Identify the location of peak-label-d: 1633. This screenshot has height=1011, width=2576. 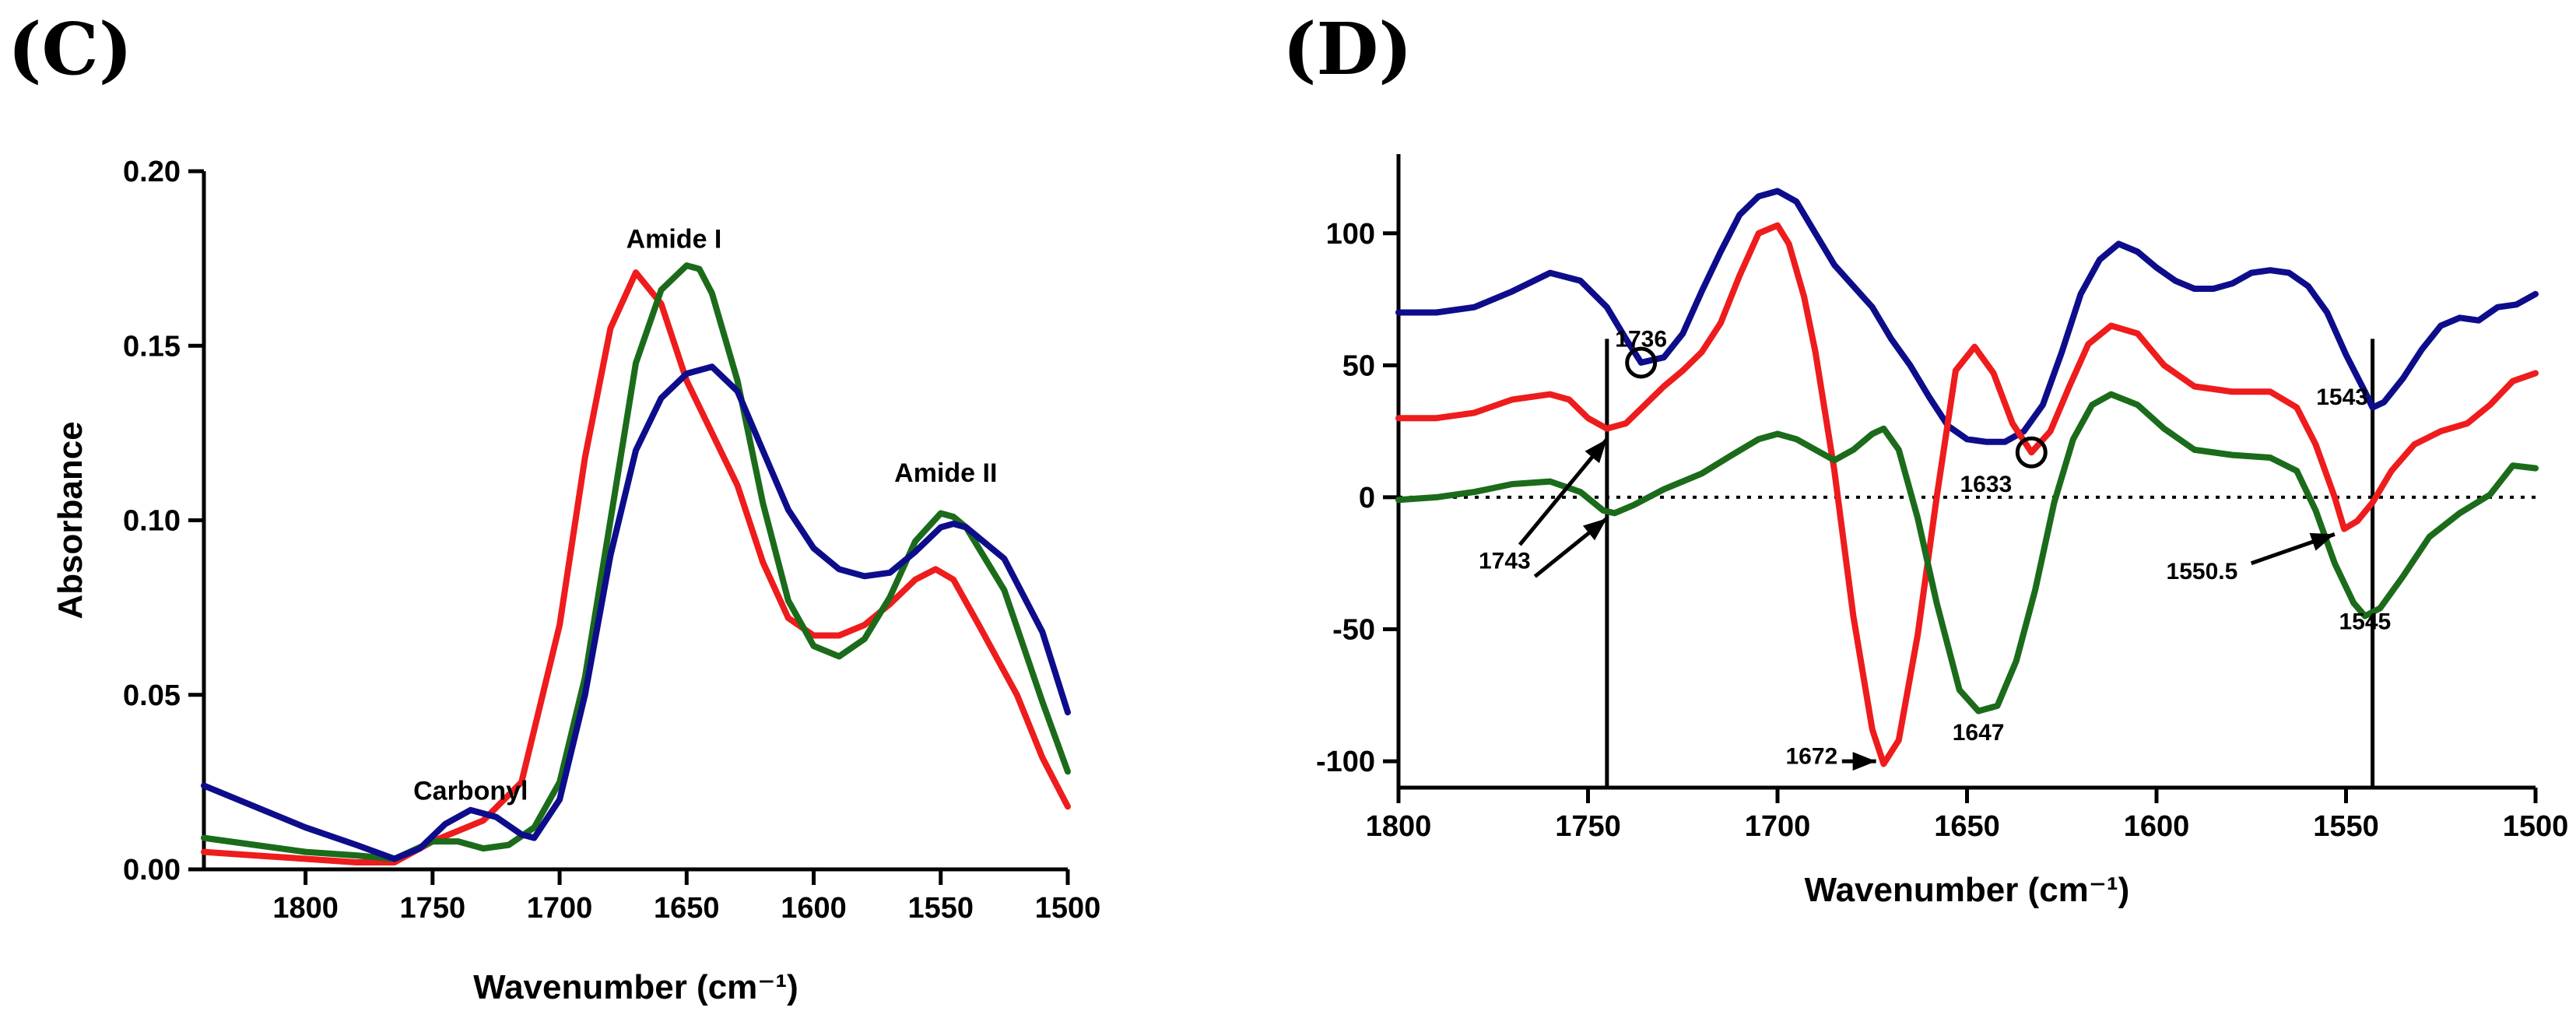
(1986, 484).